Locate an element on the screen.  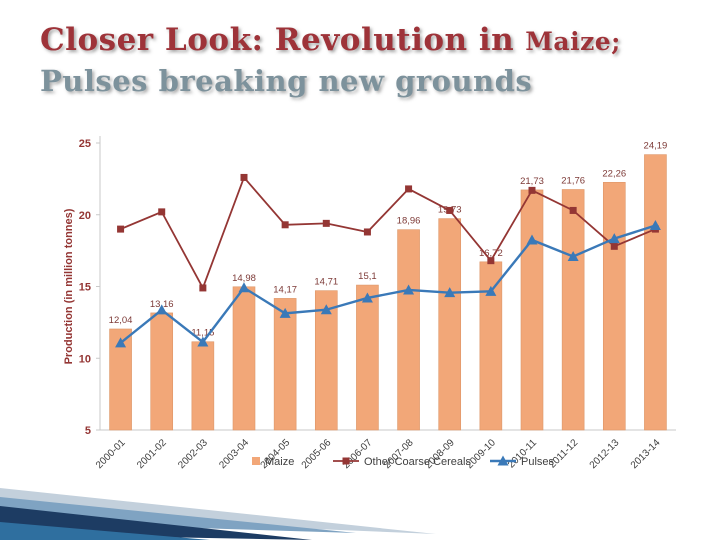
bar-value-label: 18,96 is located at coordinates (409, 221).